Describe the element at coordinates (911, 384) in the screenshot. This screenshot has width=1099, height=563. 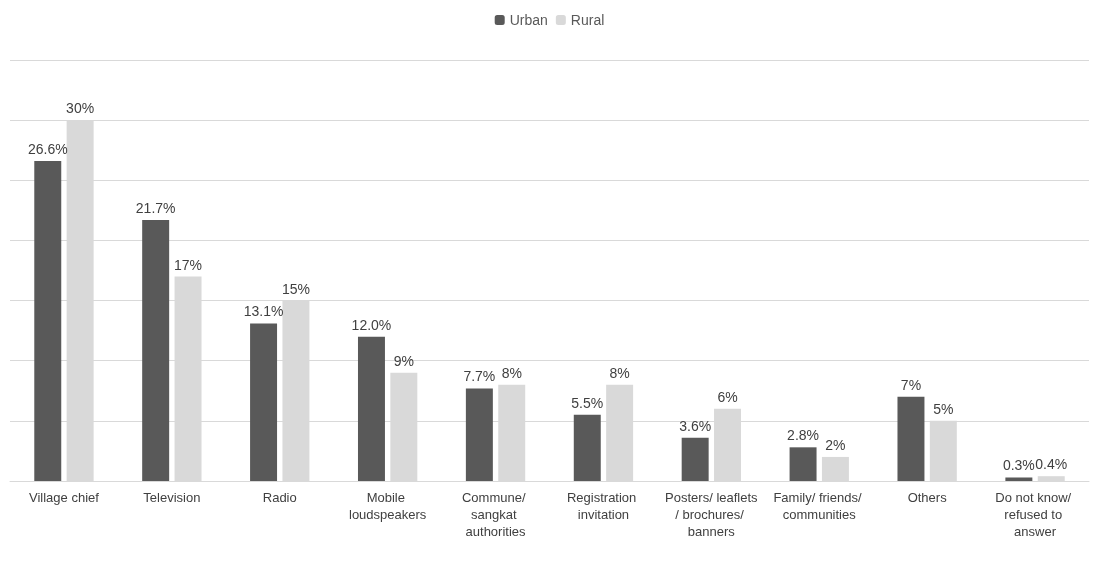
I see `data-label: 7%` at that location.